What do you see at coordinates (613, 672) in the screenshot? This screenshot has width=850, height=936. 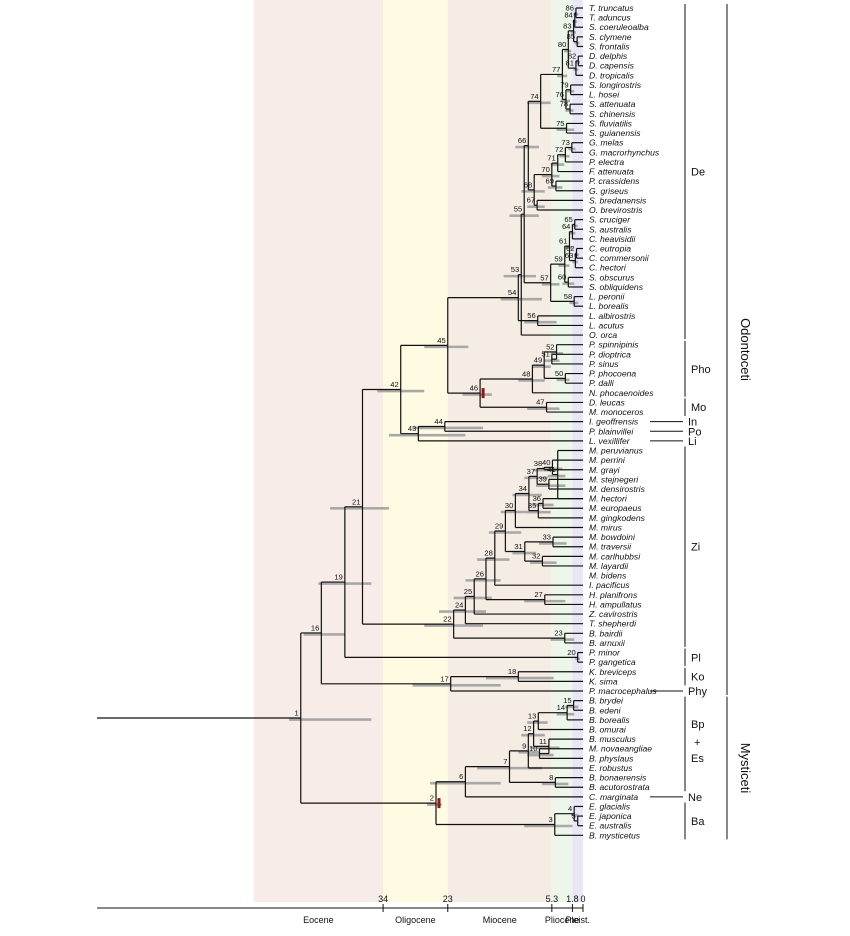 I see `taxon-k-breviceps: K. breviceps` at bounding box center [613, 672].